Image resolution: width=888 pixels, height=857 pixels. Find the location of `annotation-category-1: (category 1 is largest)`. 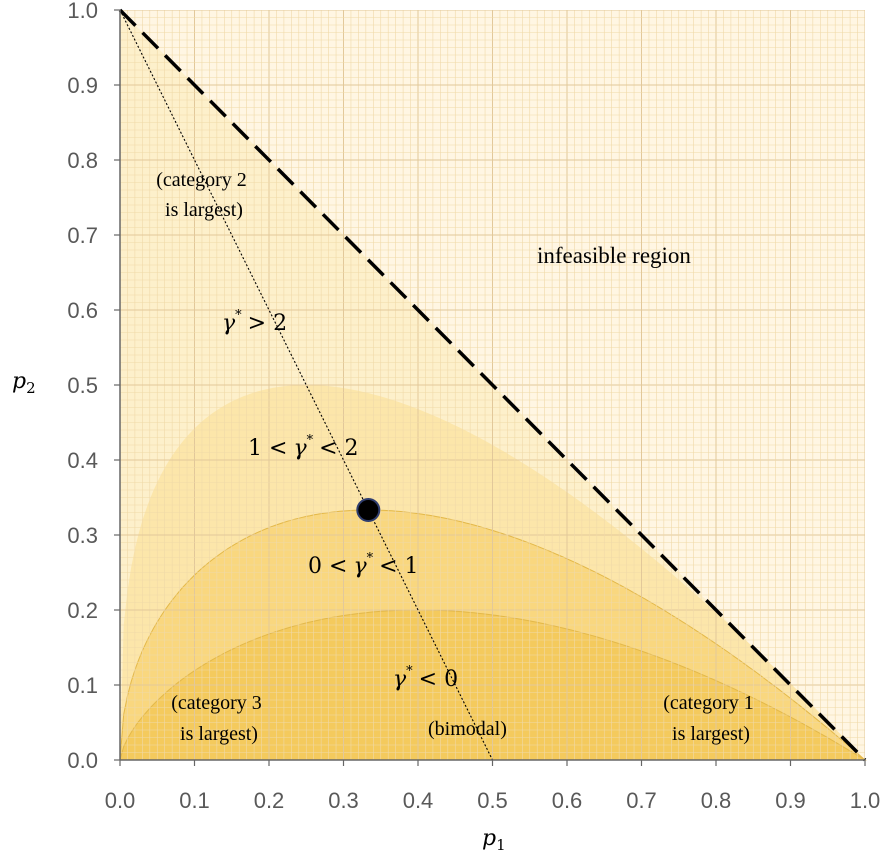

annotation-category-1: (category 1 is largest) is located at coordinates (711, 718).